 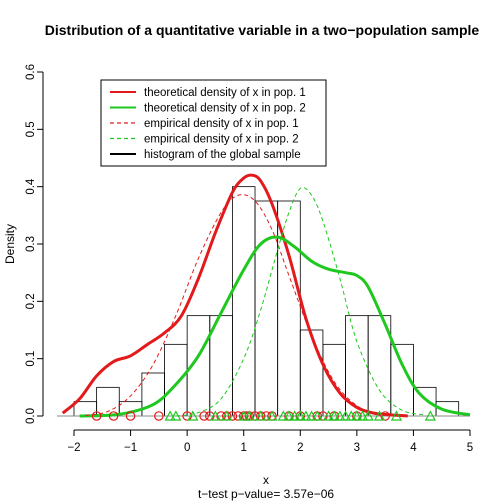 What do you see at coordinates (357, 448) in the screenshot?
I see `x-tick-label: 3` at bounding box center [357, 448].